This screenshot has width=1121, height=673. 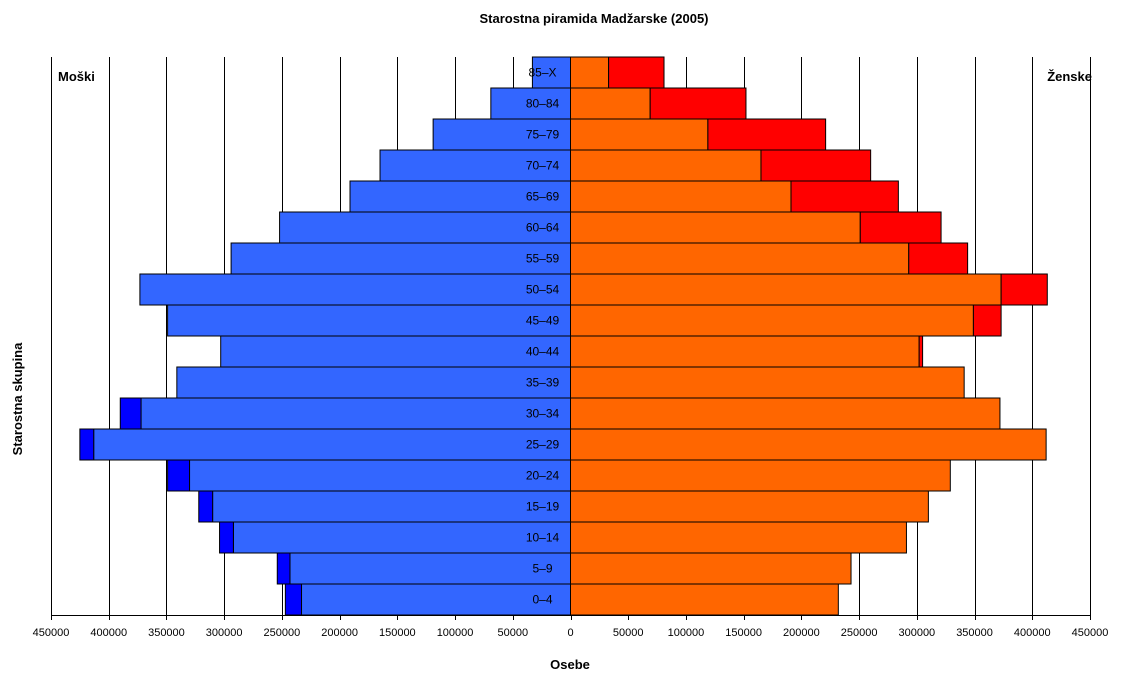 I want to click on category-label-13: 65–69, so click(x=543, y=197).